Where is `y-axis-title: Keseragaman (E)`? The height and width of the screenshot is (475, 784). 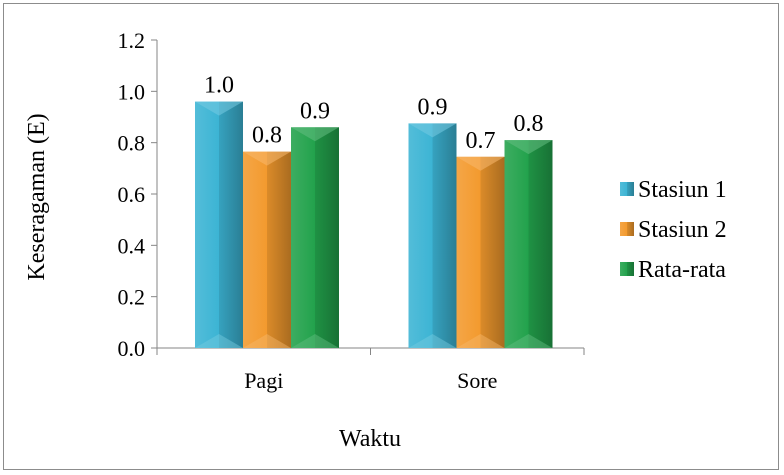
y-axis-title: Keseragaman (E) is located at coordinates (37, 196).